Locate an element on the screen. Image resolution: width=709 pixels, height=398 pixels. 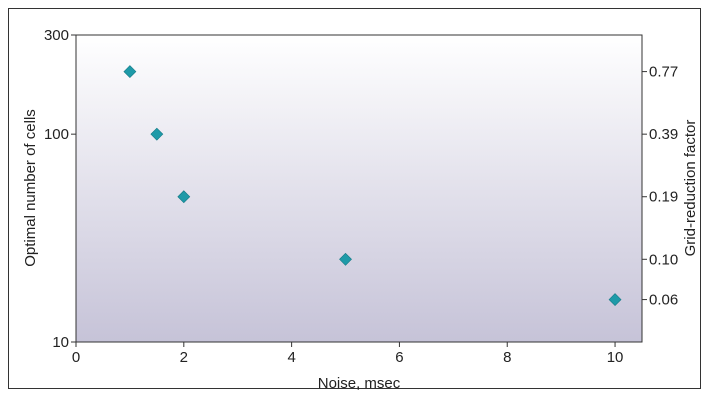
y-axis-label: Optimal number of cells is located at coordinates (30, 188).